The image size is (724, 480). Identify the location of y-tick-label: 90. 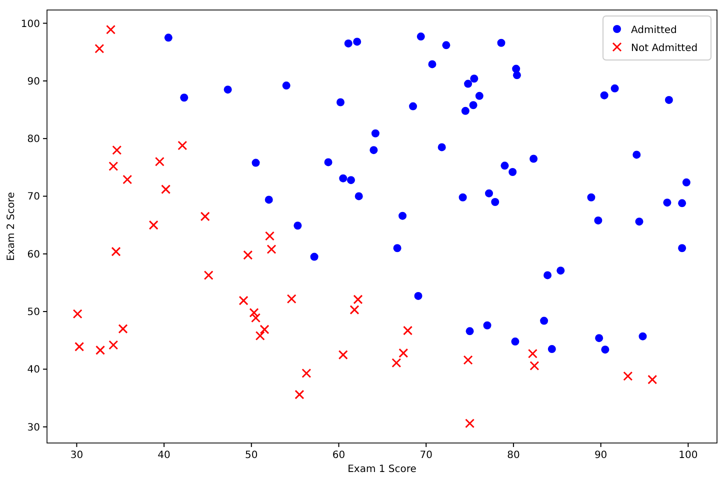
(33, 82).